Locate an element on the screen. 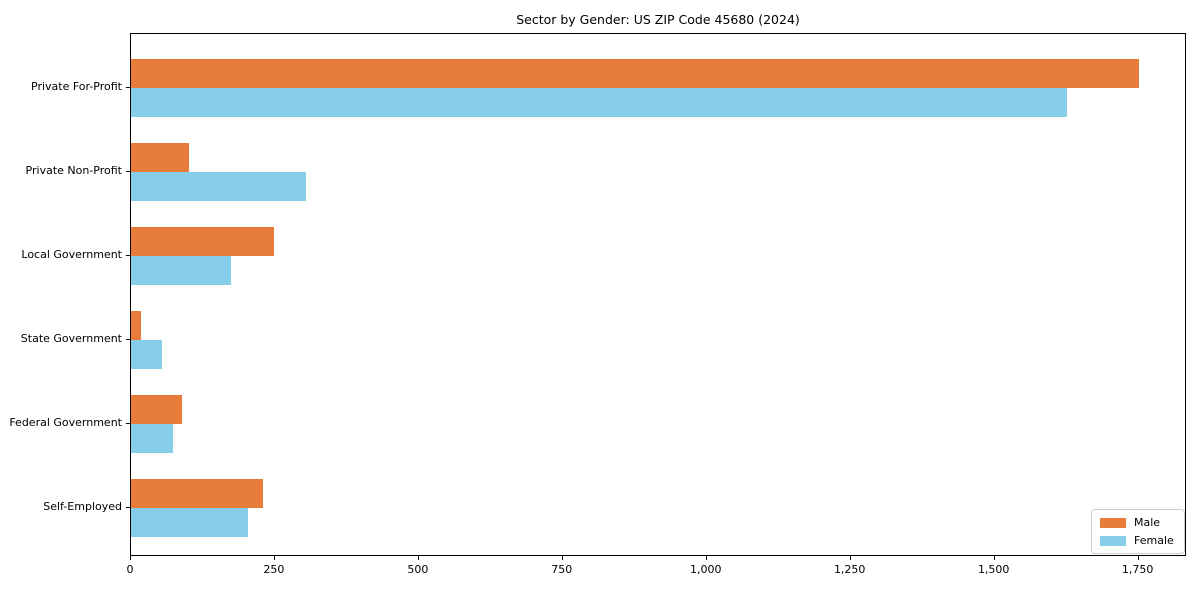 This screenshot has height=600, width=1200. x-tick-label: 1,250 is located at coordinates (849, 569).